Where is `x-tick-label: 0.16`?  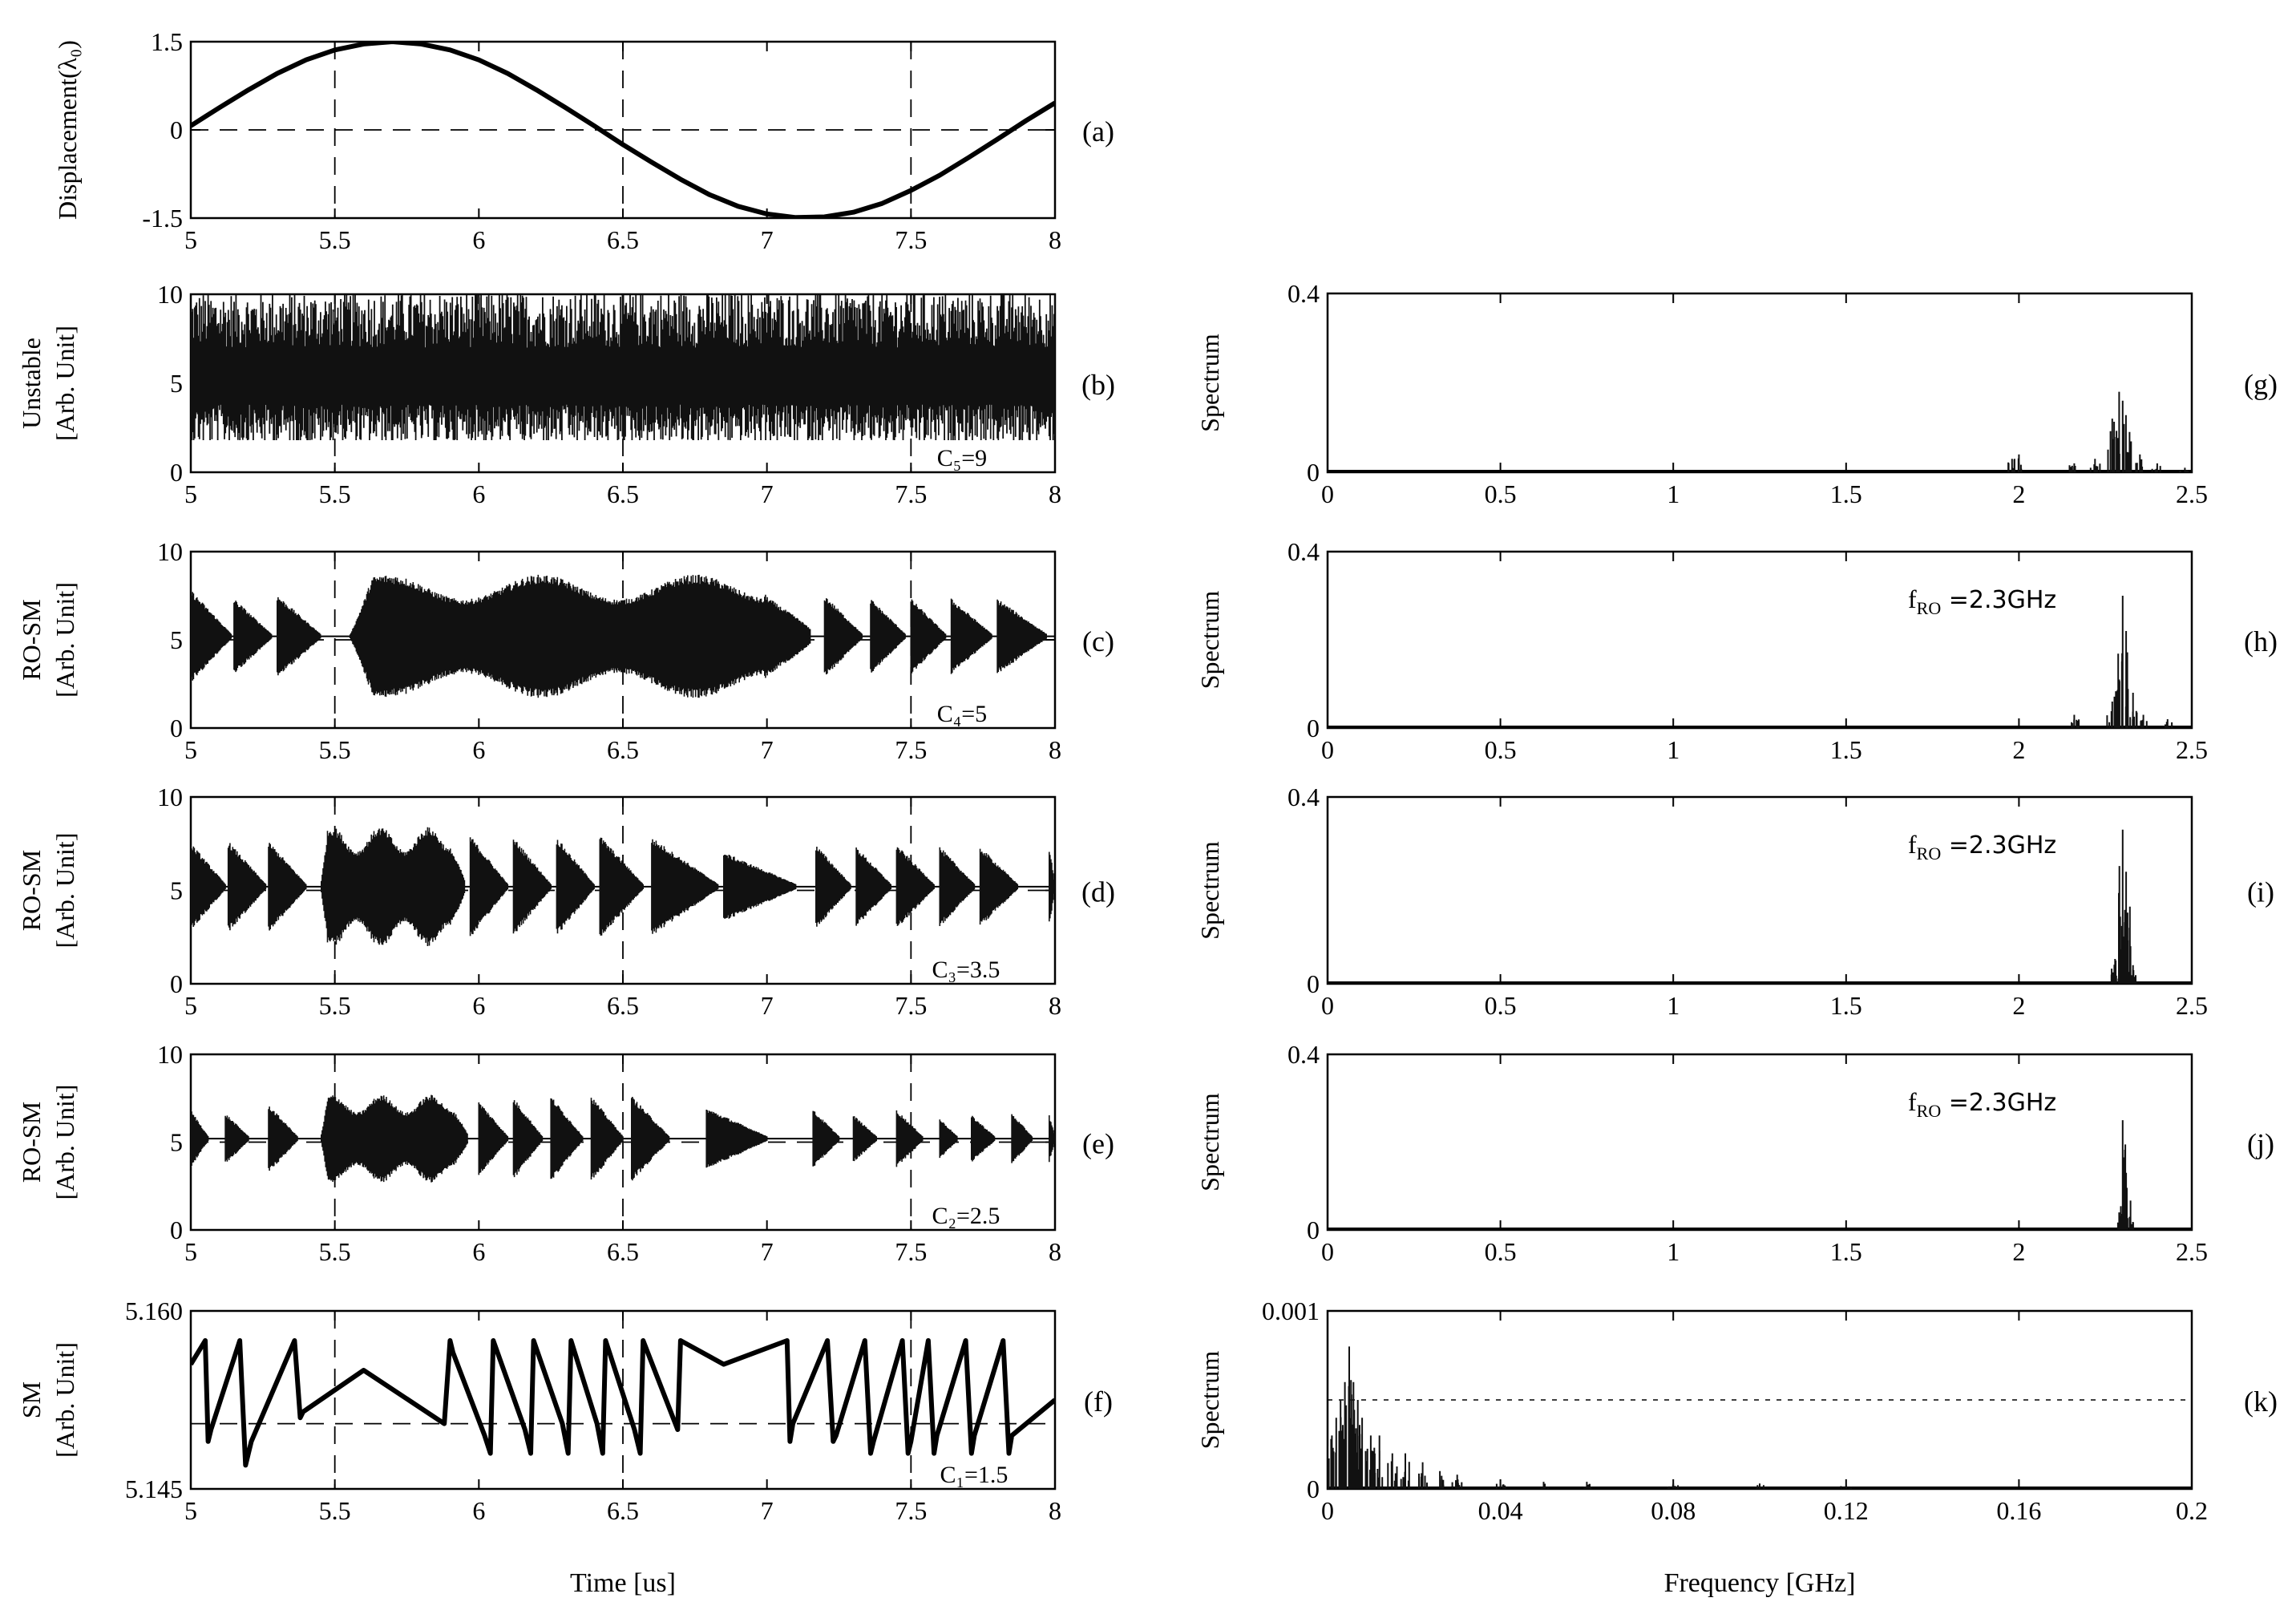
x-tick-label: 0.16 is located at coordinates (2018, 1510).